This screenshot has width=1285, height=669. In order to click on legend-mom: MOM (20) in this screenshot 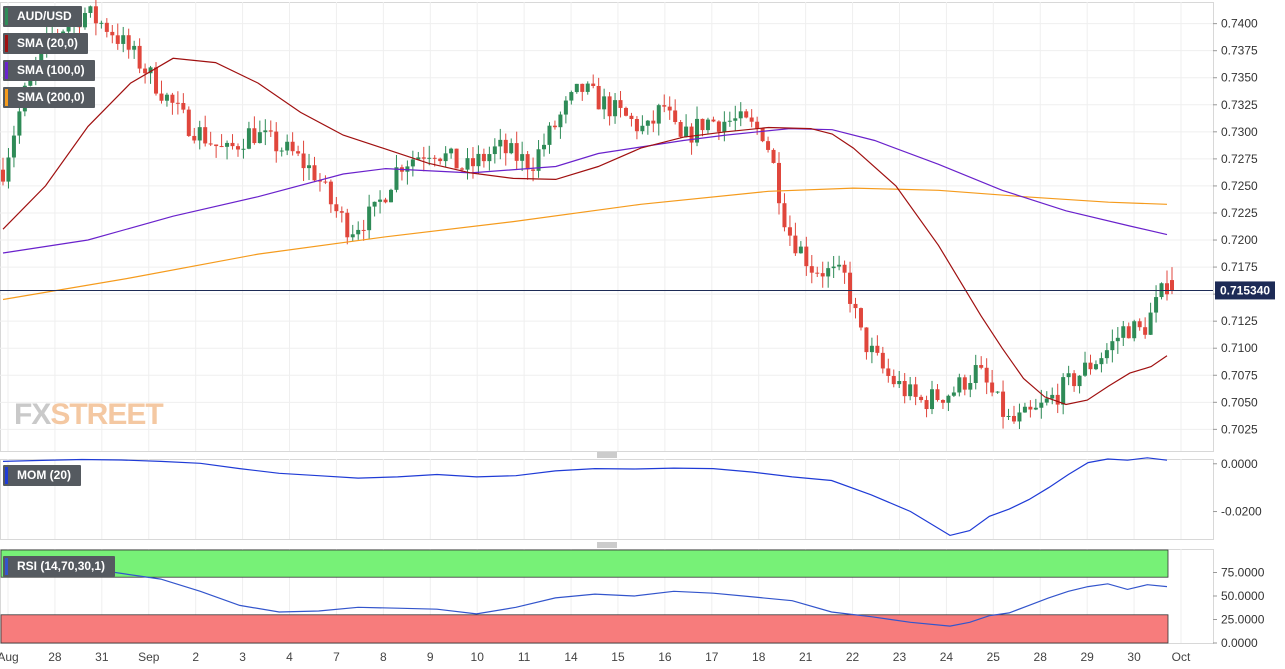, I will do `click(42, 475)`.